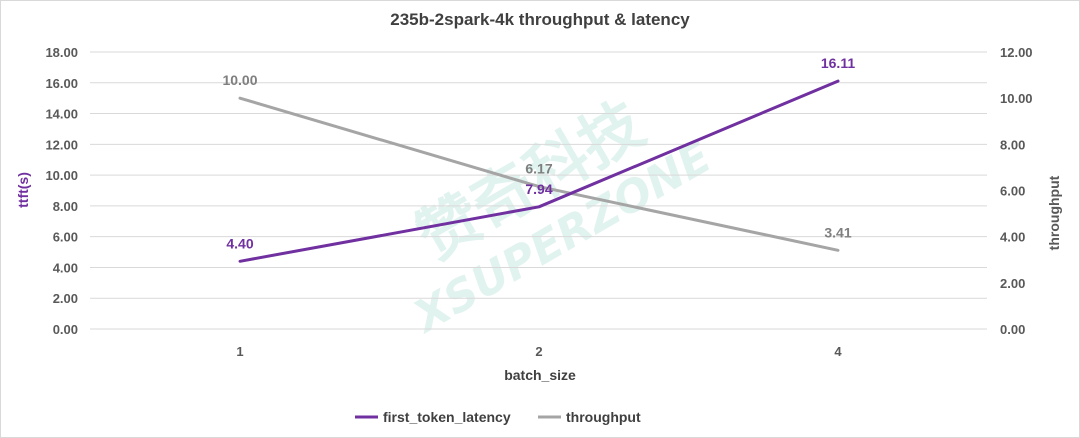 The width and height of the screenshot is (1080, 438). Describe the element at coordinates (1012, 329) in the screenshot. I see `y-right-tick-label: 0.00` at that location.